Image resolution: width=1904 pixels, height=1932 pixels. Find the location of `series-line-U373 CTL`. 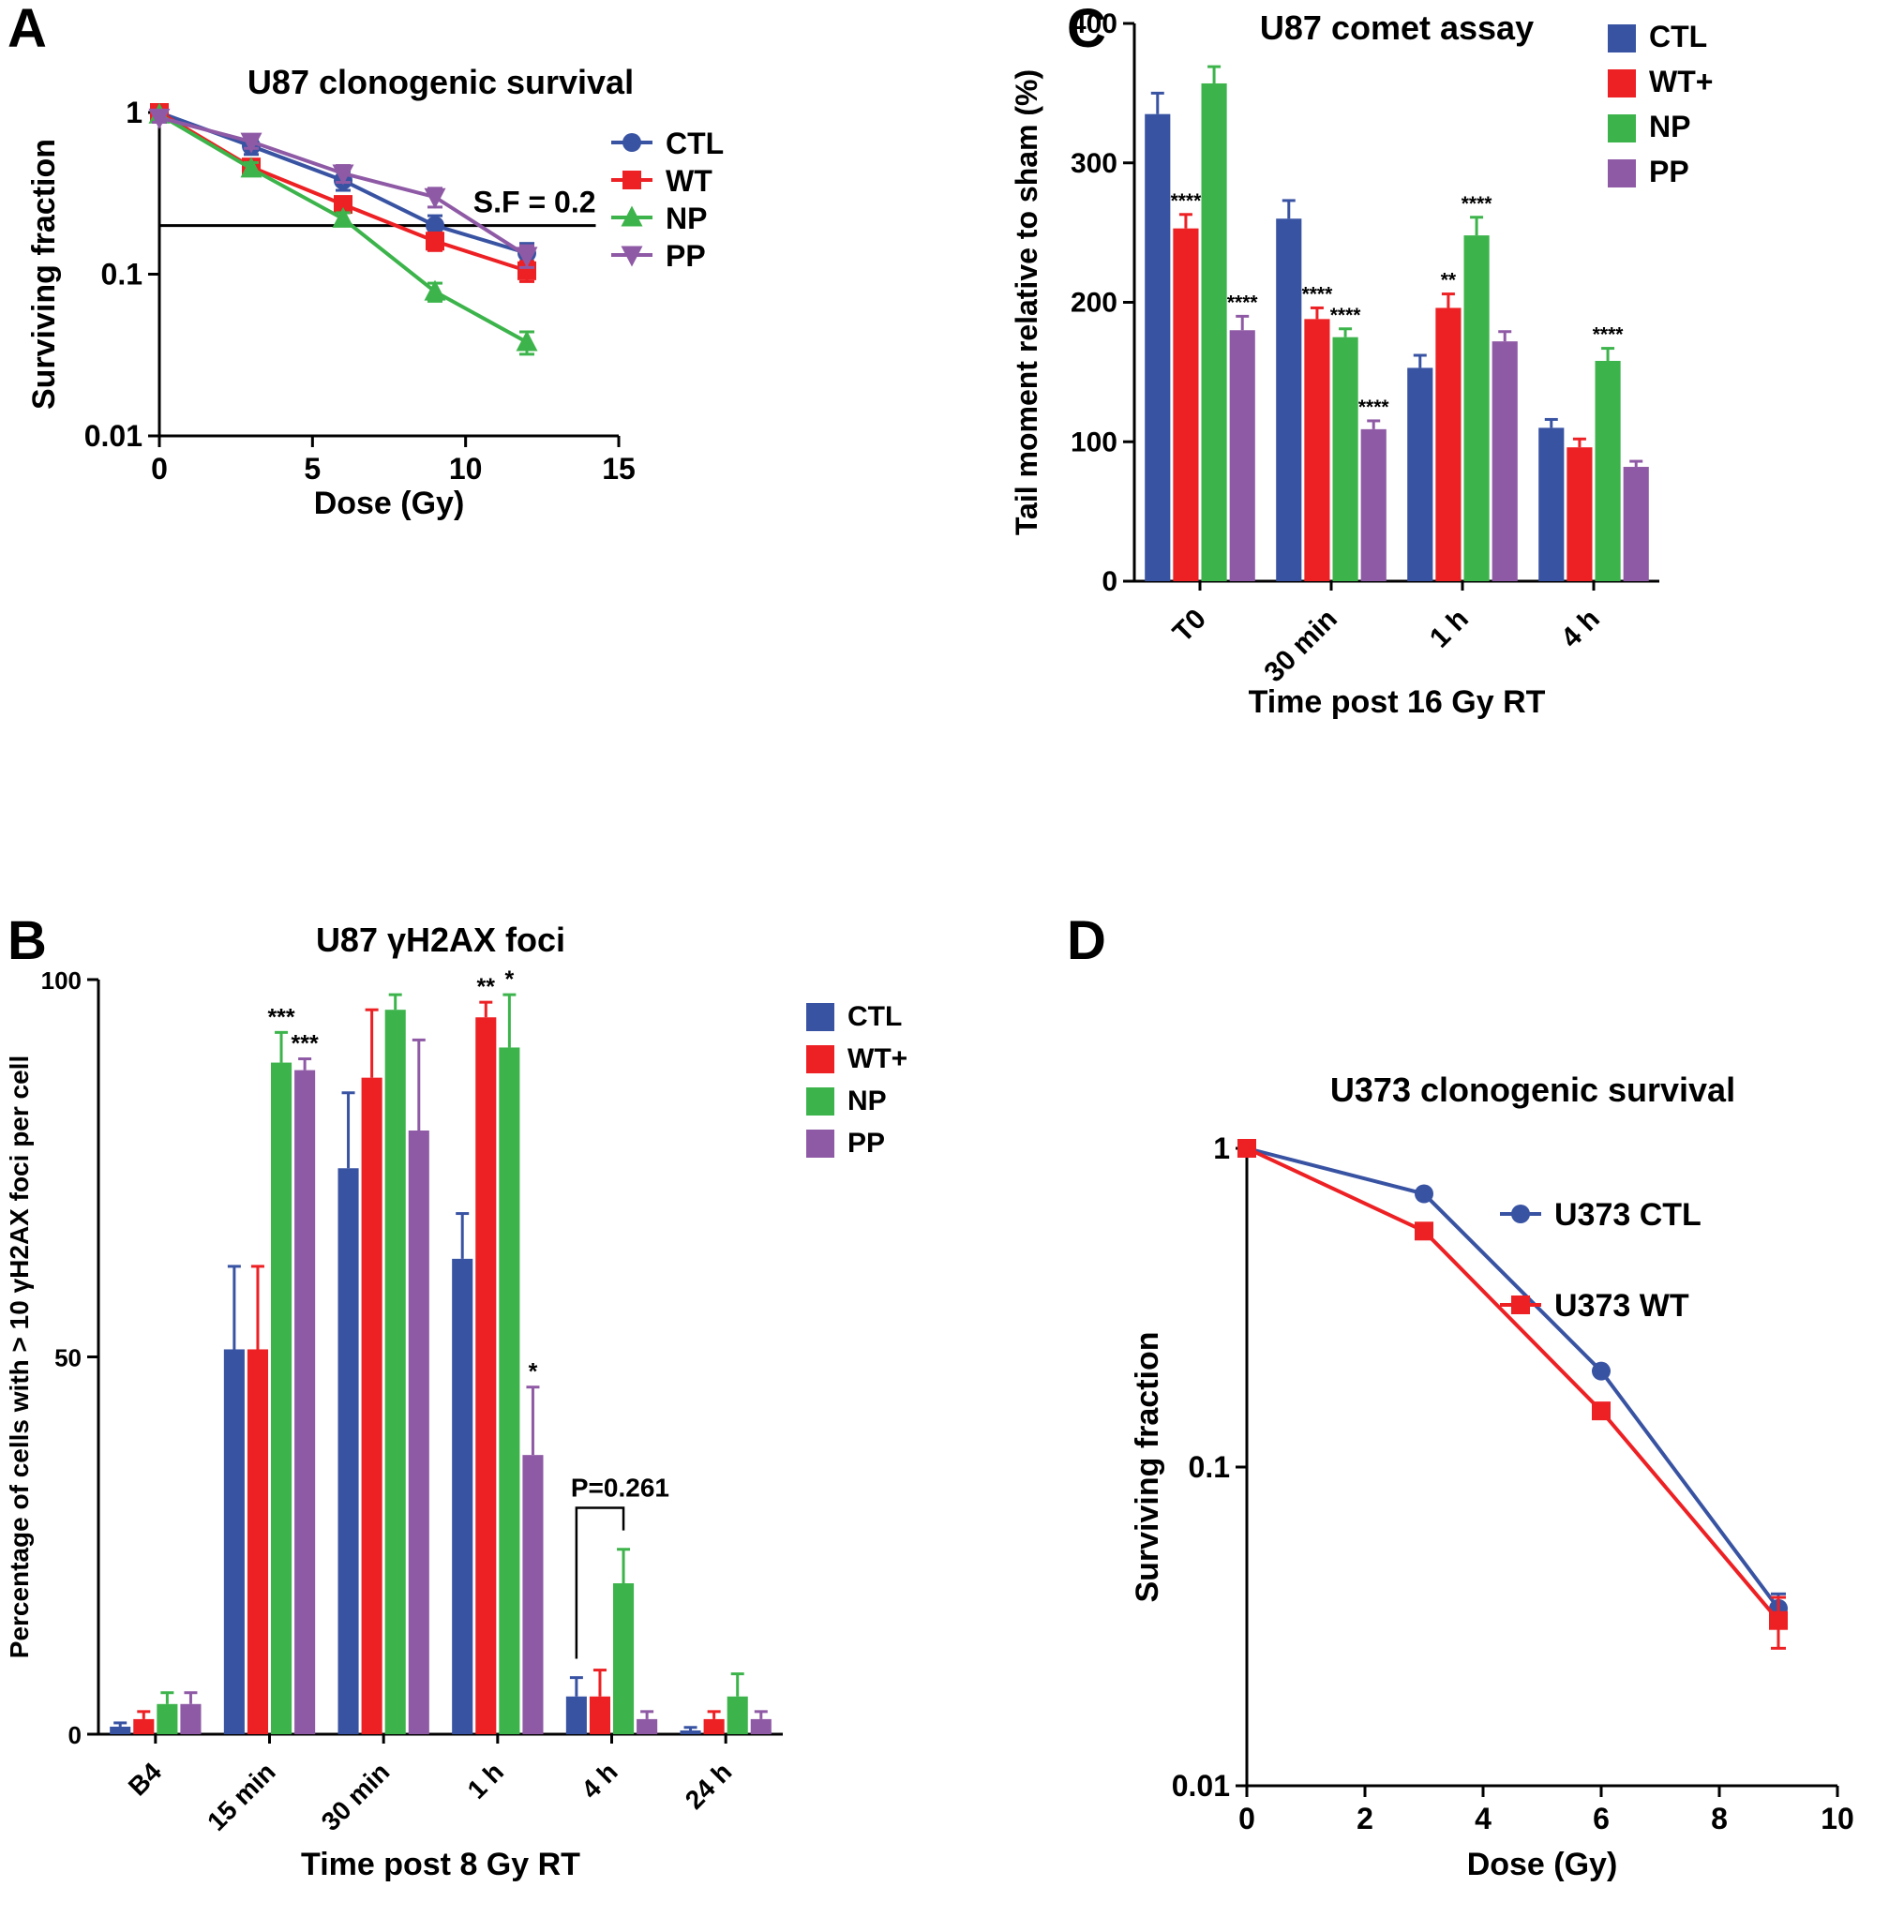

series-line-U373 CTL is located at coordinates (1513, 1378).